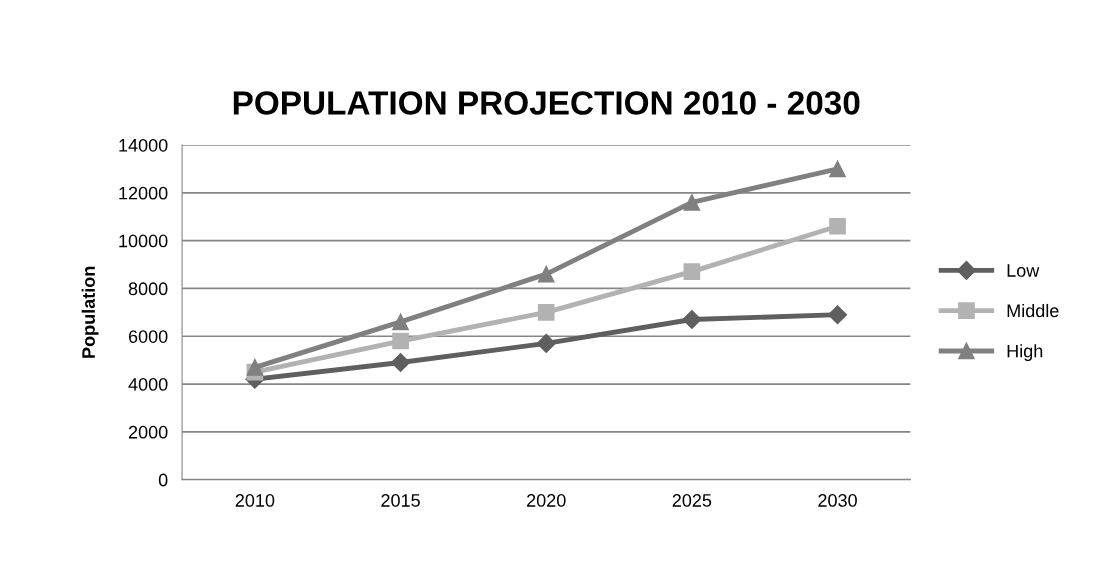 This screenshot has width=1117, height=580. What do you see at coordinates (1033, 310) in the screenshot?
I see `legend-label: Middle` at bounding box center [1033, 310].